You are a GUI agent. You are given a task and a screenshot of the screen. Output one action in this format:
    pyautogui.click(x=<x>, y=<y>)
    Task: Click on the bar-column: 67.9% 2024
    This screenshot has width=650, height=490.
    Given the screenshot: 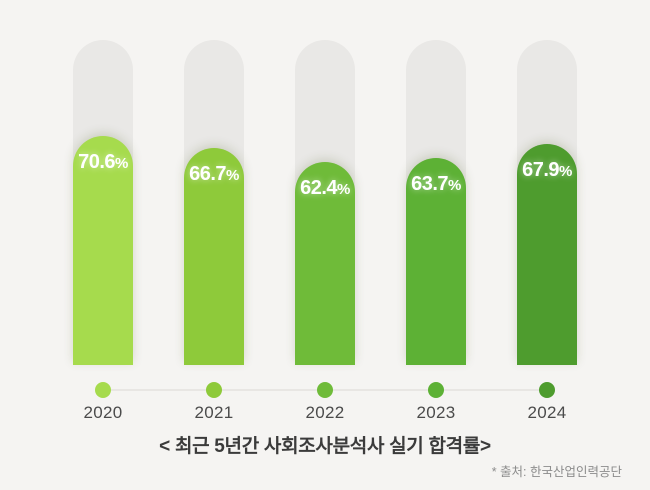 What is the action you would take?
    pyautogui.click(x=547, y=231)
    